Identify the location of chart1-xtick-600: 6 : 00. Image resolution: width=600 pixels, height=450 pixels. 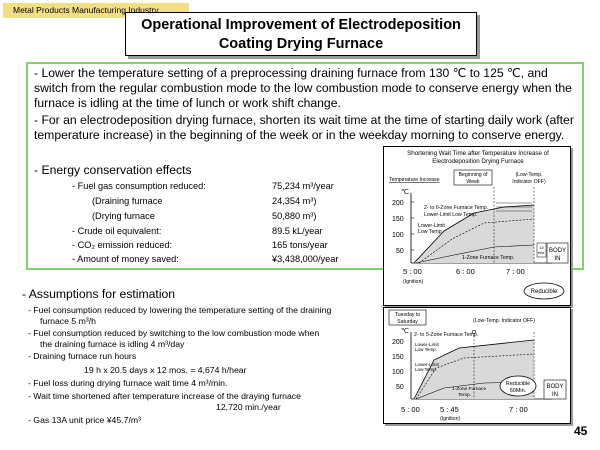
(465, 271).